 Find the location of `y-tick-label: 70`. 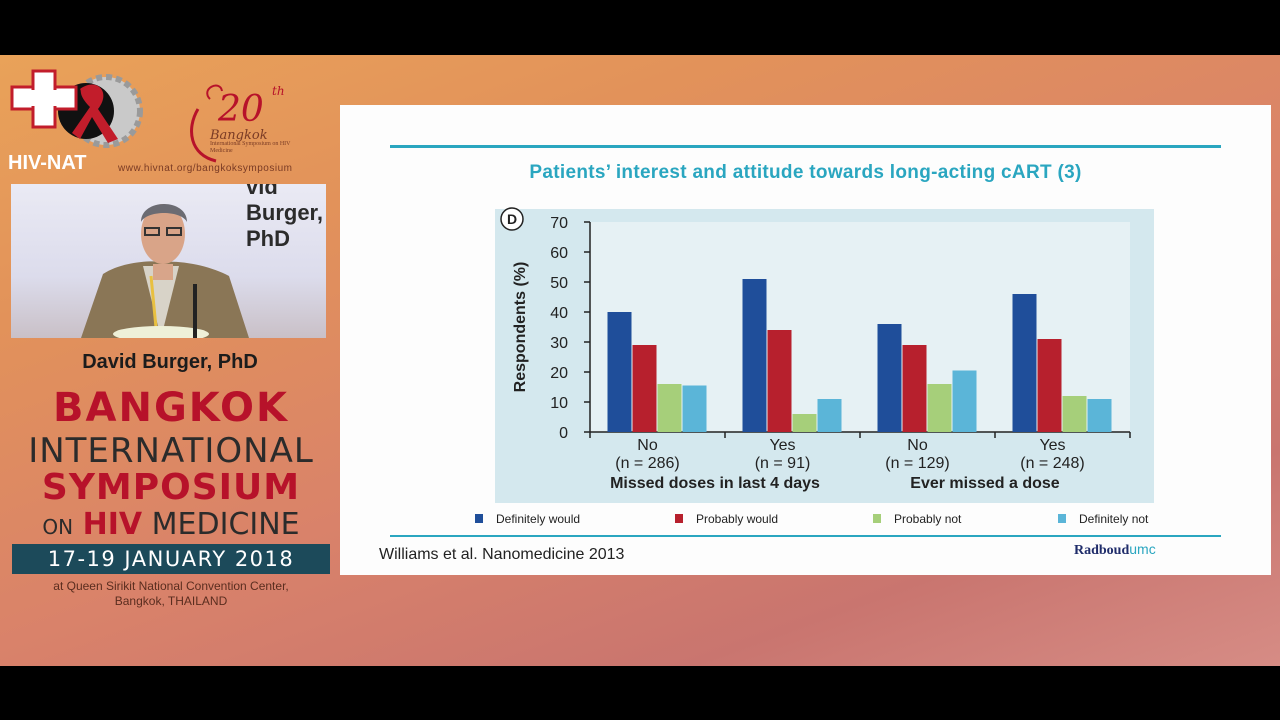

y-tick-label: 70 is located at coordinates (559, 223).